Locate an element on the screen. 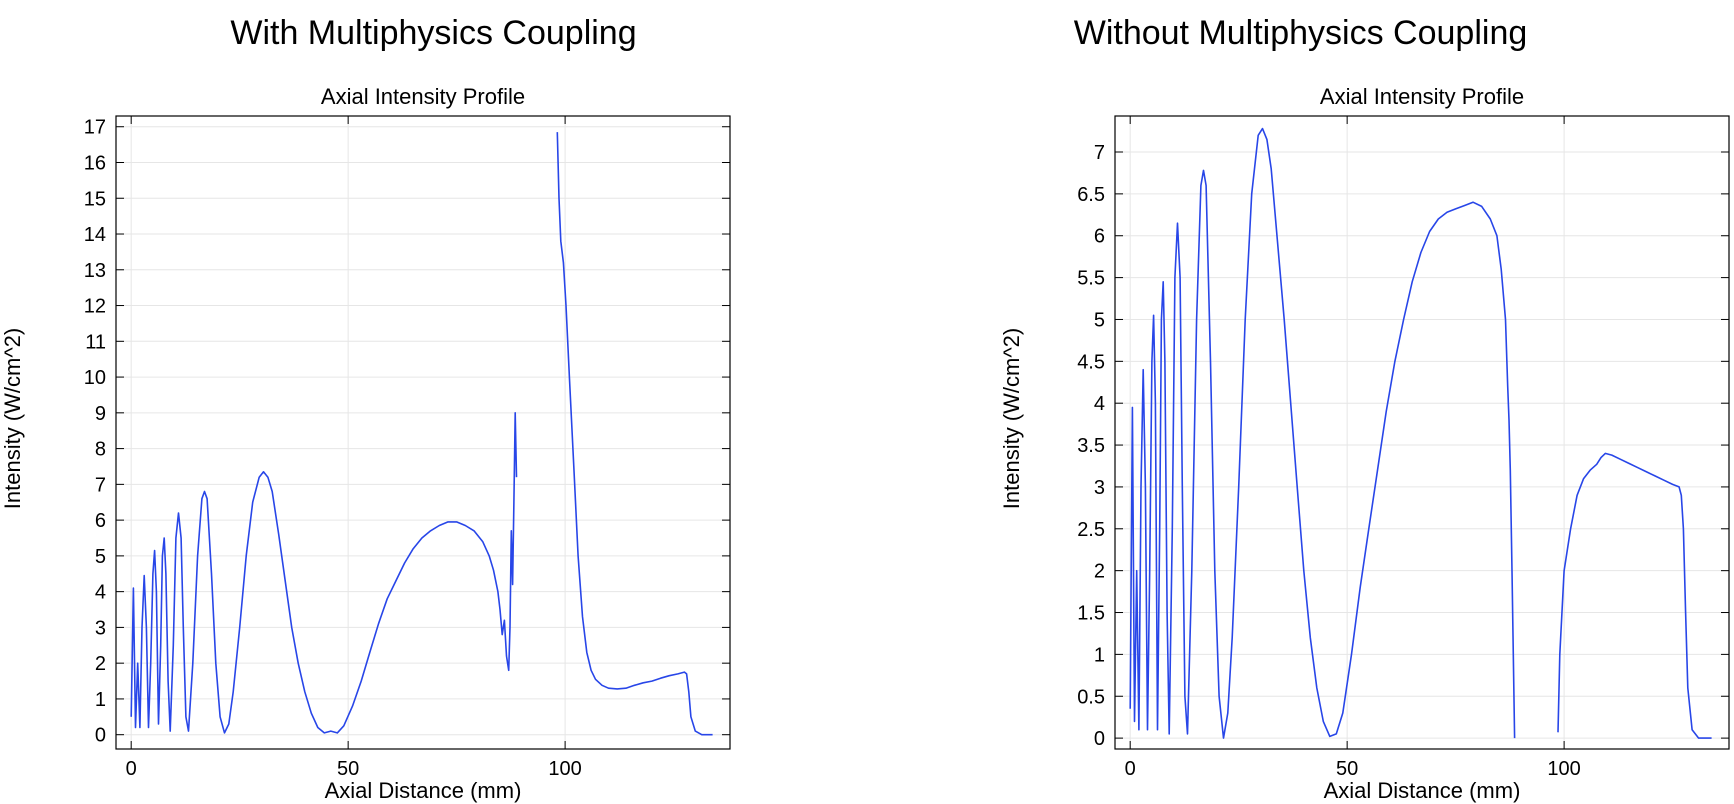  y-tick-label: 13 is located at coordinates (95, 271).